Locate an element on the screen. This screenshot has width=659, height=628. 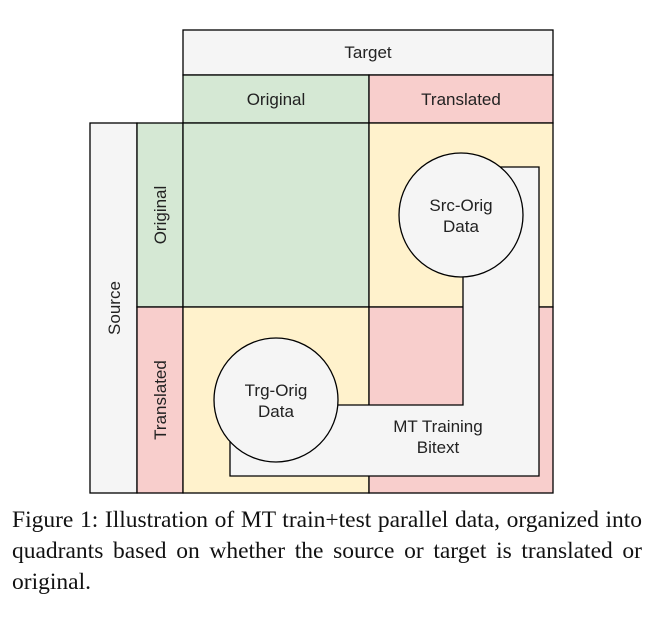
mt-training-label-line1: MT Training is located at coordinates (437, 426).